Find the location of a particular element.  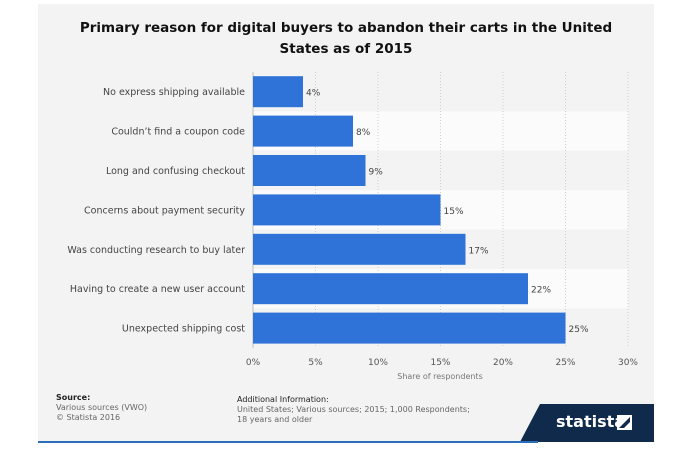

value-label: 4% is located at coordinates (313, 94).